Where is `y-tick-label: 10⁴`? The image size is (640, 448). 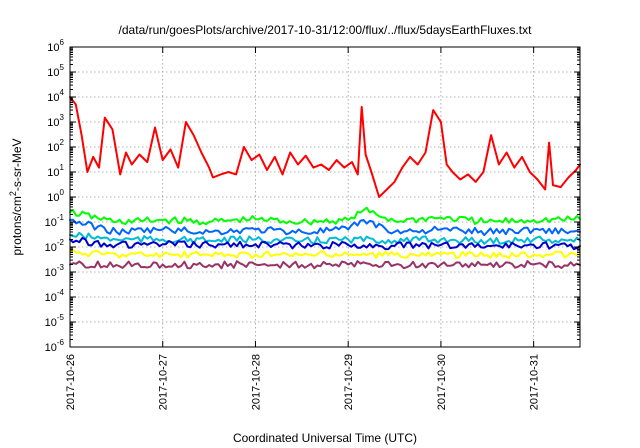 y-tick-label: 10⁴ is located at coordinates (55, 96).